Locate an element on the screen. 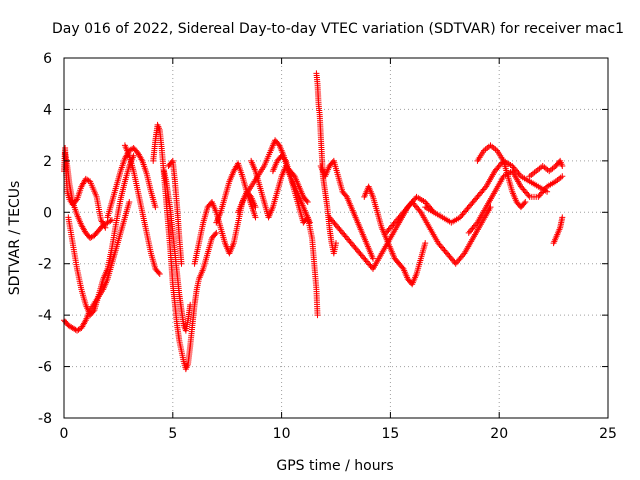 The image size is (640, 480). x-tick-label: 0 is located at coordinates (64, 434).